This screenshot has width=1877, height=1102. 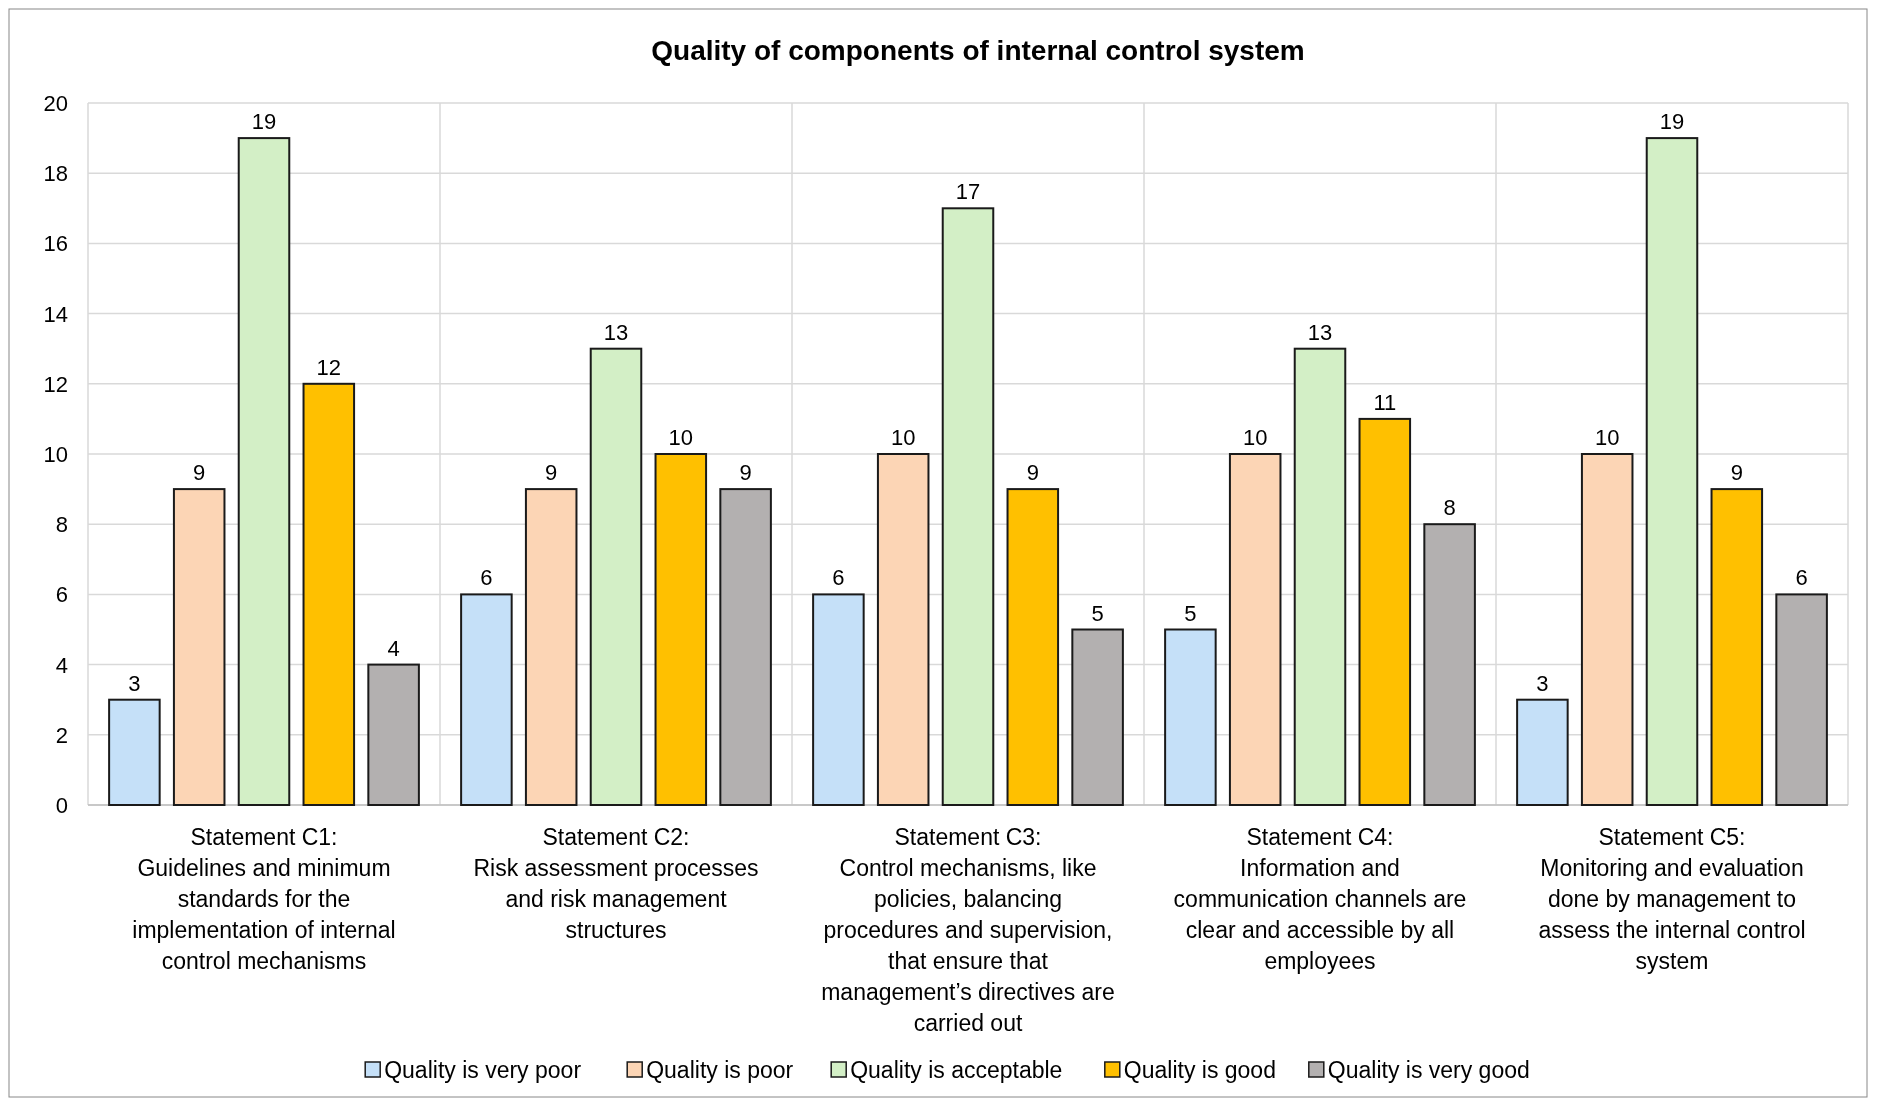 What do you see at coordinates (1672, 899) in the screenshot?
I see `x-tick-label: Statement C5: Monitoring and evaluation done by management to assess the internal control system` at bounding box center [1672, 899].